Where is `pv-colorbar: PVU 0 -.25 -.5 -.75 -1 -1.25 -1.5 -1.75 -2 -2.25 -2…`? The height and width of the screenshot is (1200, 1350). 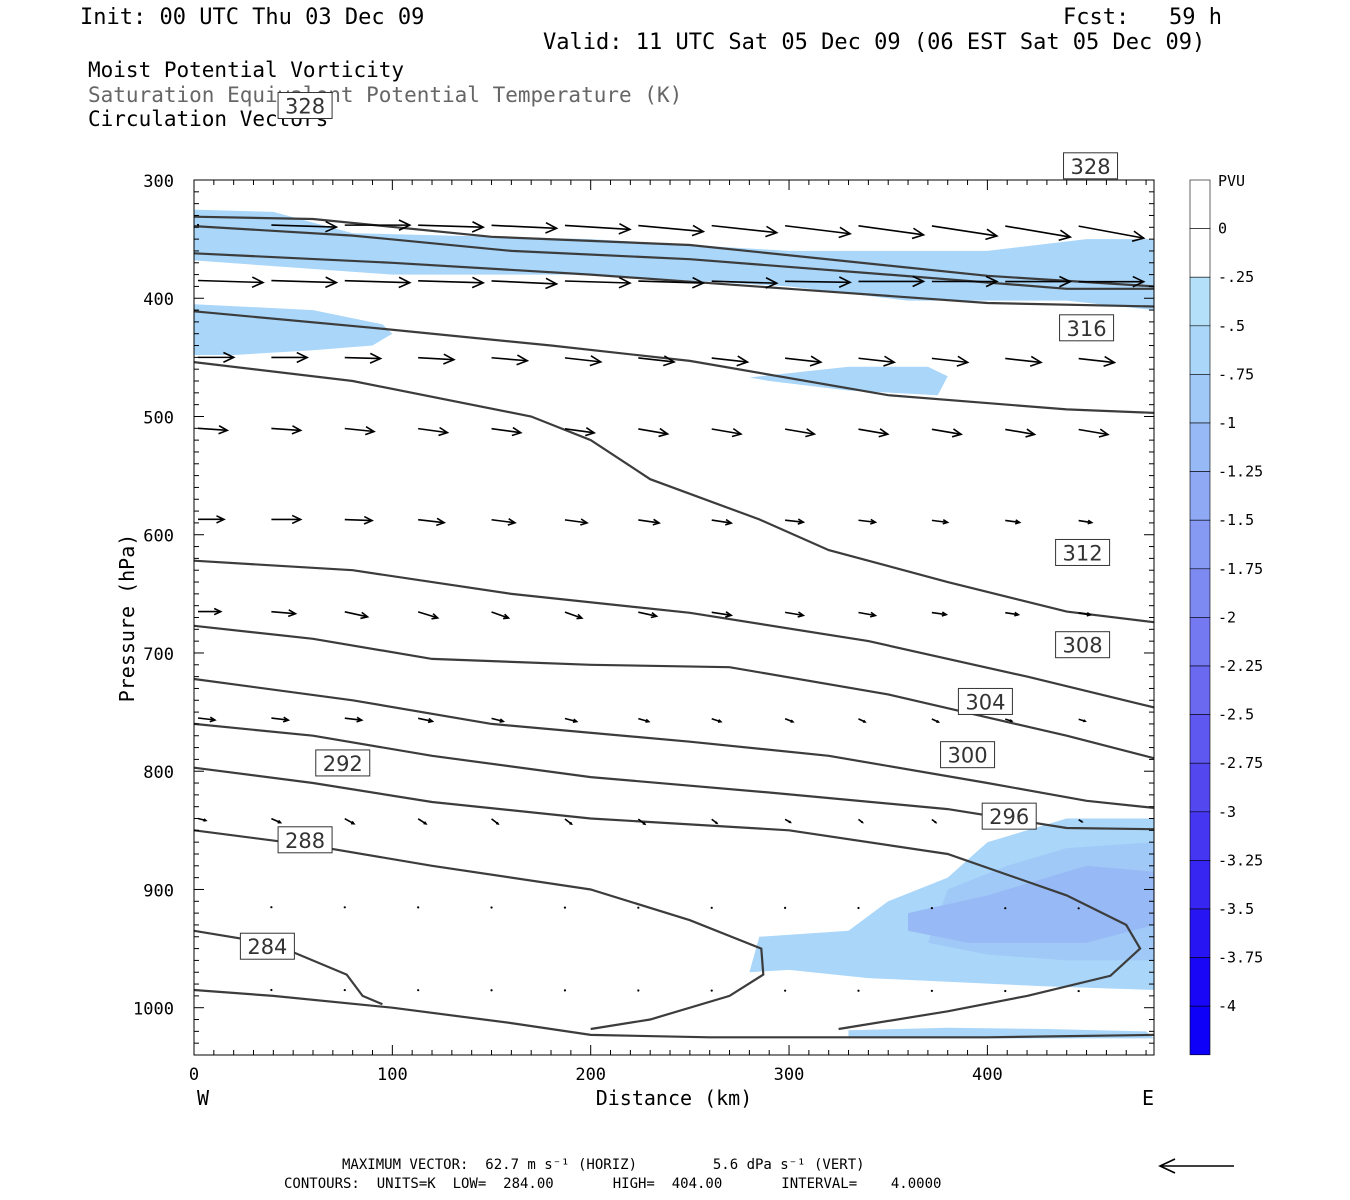 pv-colorbar: PVU 0 -.25 -.5 -.75 -1 -1.25 -1.5 -1.75 -2 -2.25 -2… is located at coordinates (1226, 614).